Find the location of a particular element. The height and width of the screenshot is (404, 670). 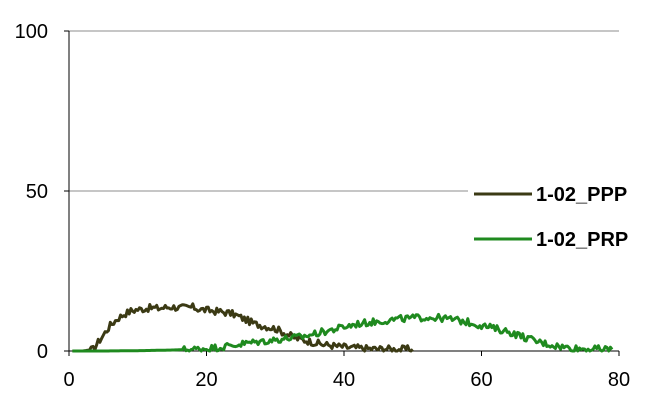

legend-label: 1-02_PRP is located at coordinates (582, 240).